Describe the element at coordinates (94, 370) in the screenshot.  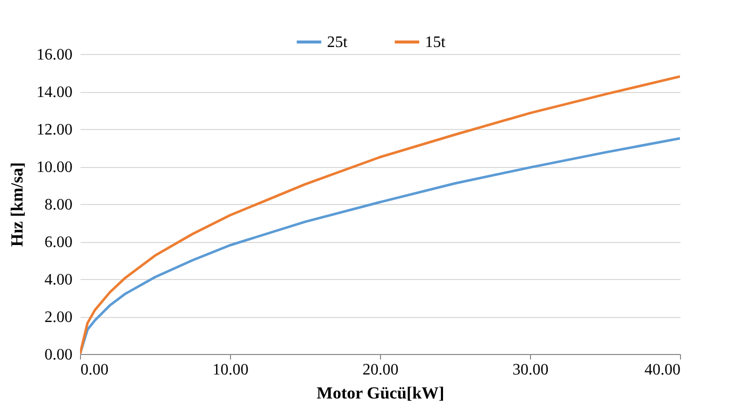
I see `x-tick-label: 0.00` at that location.